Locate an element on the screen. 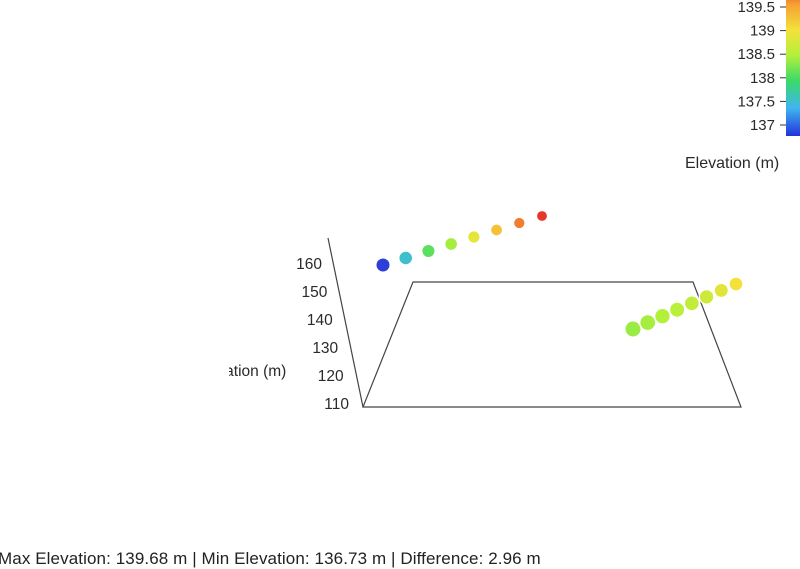 This screenshot has width=800, height=569. data-points is located at coordinates (559, 273).